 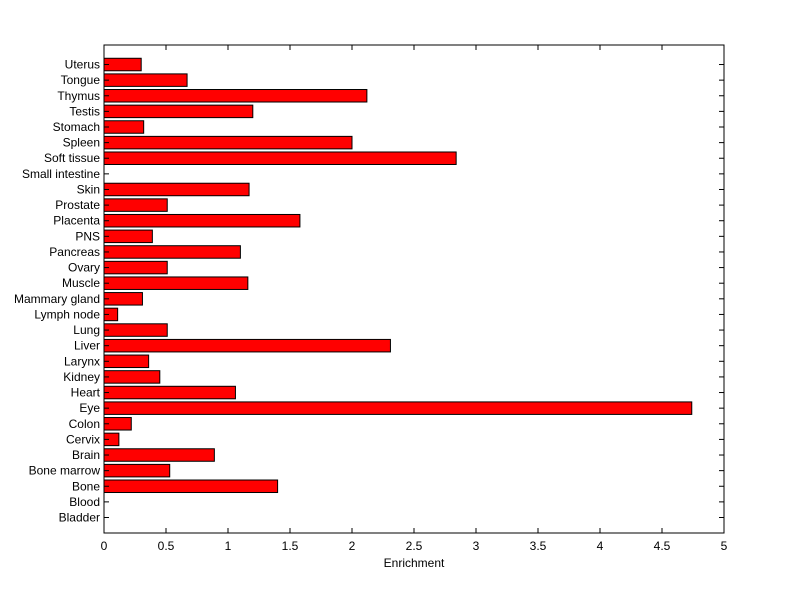 I want to click on x-tick-label-5: 5, so click(x=724, y=546).